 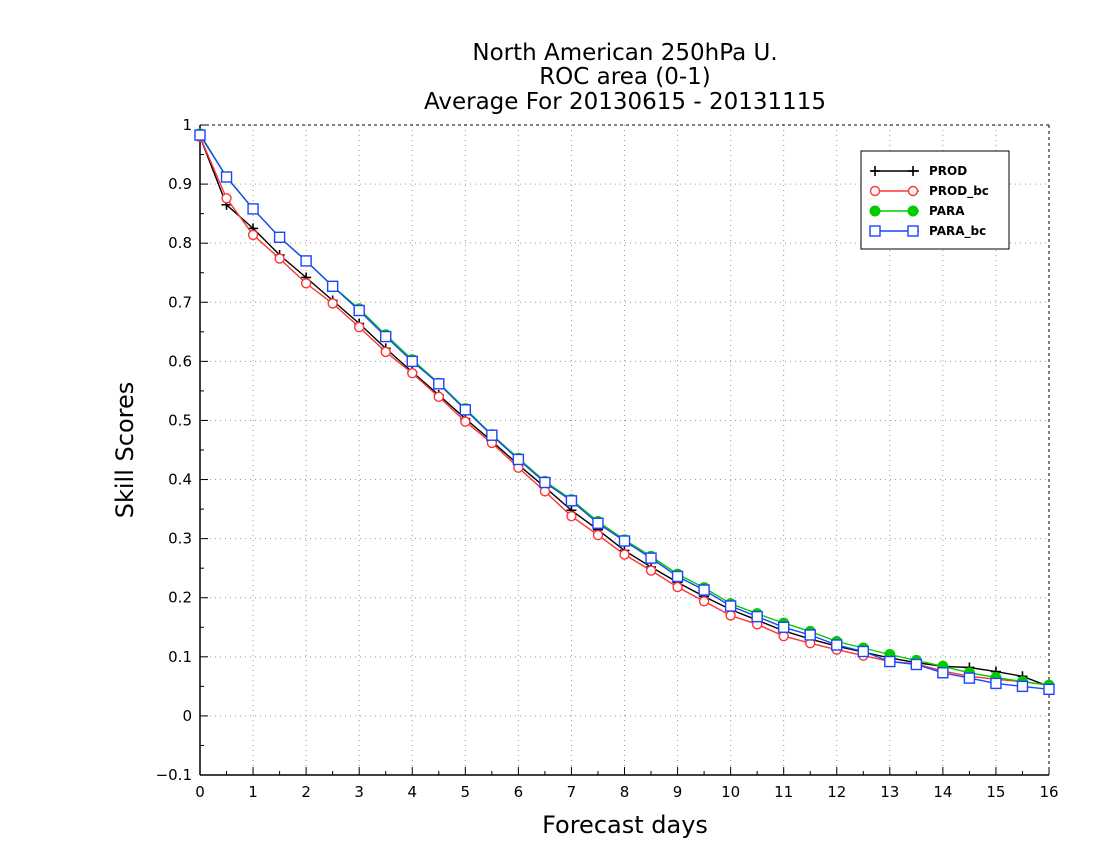 What do you see at coordinates (730, 792) in the screenshot?
I see `x-tick-label: 10` at bounding box center [730, 792].